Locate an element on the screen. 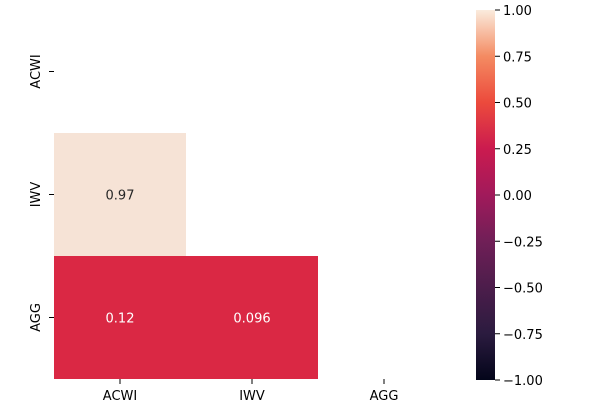 Image resolution: width=596 pixels, height=413 pixels. y-axis: ACWI IWV AGG is located at coordinates (41, 193).